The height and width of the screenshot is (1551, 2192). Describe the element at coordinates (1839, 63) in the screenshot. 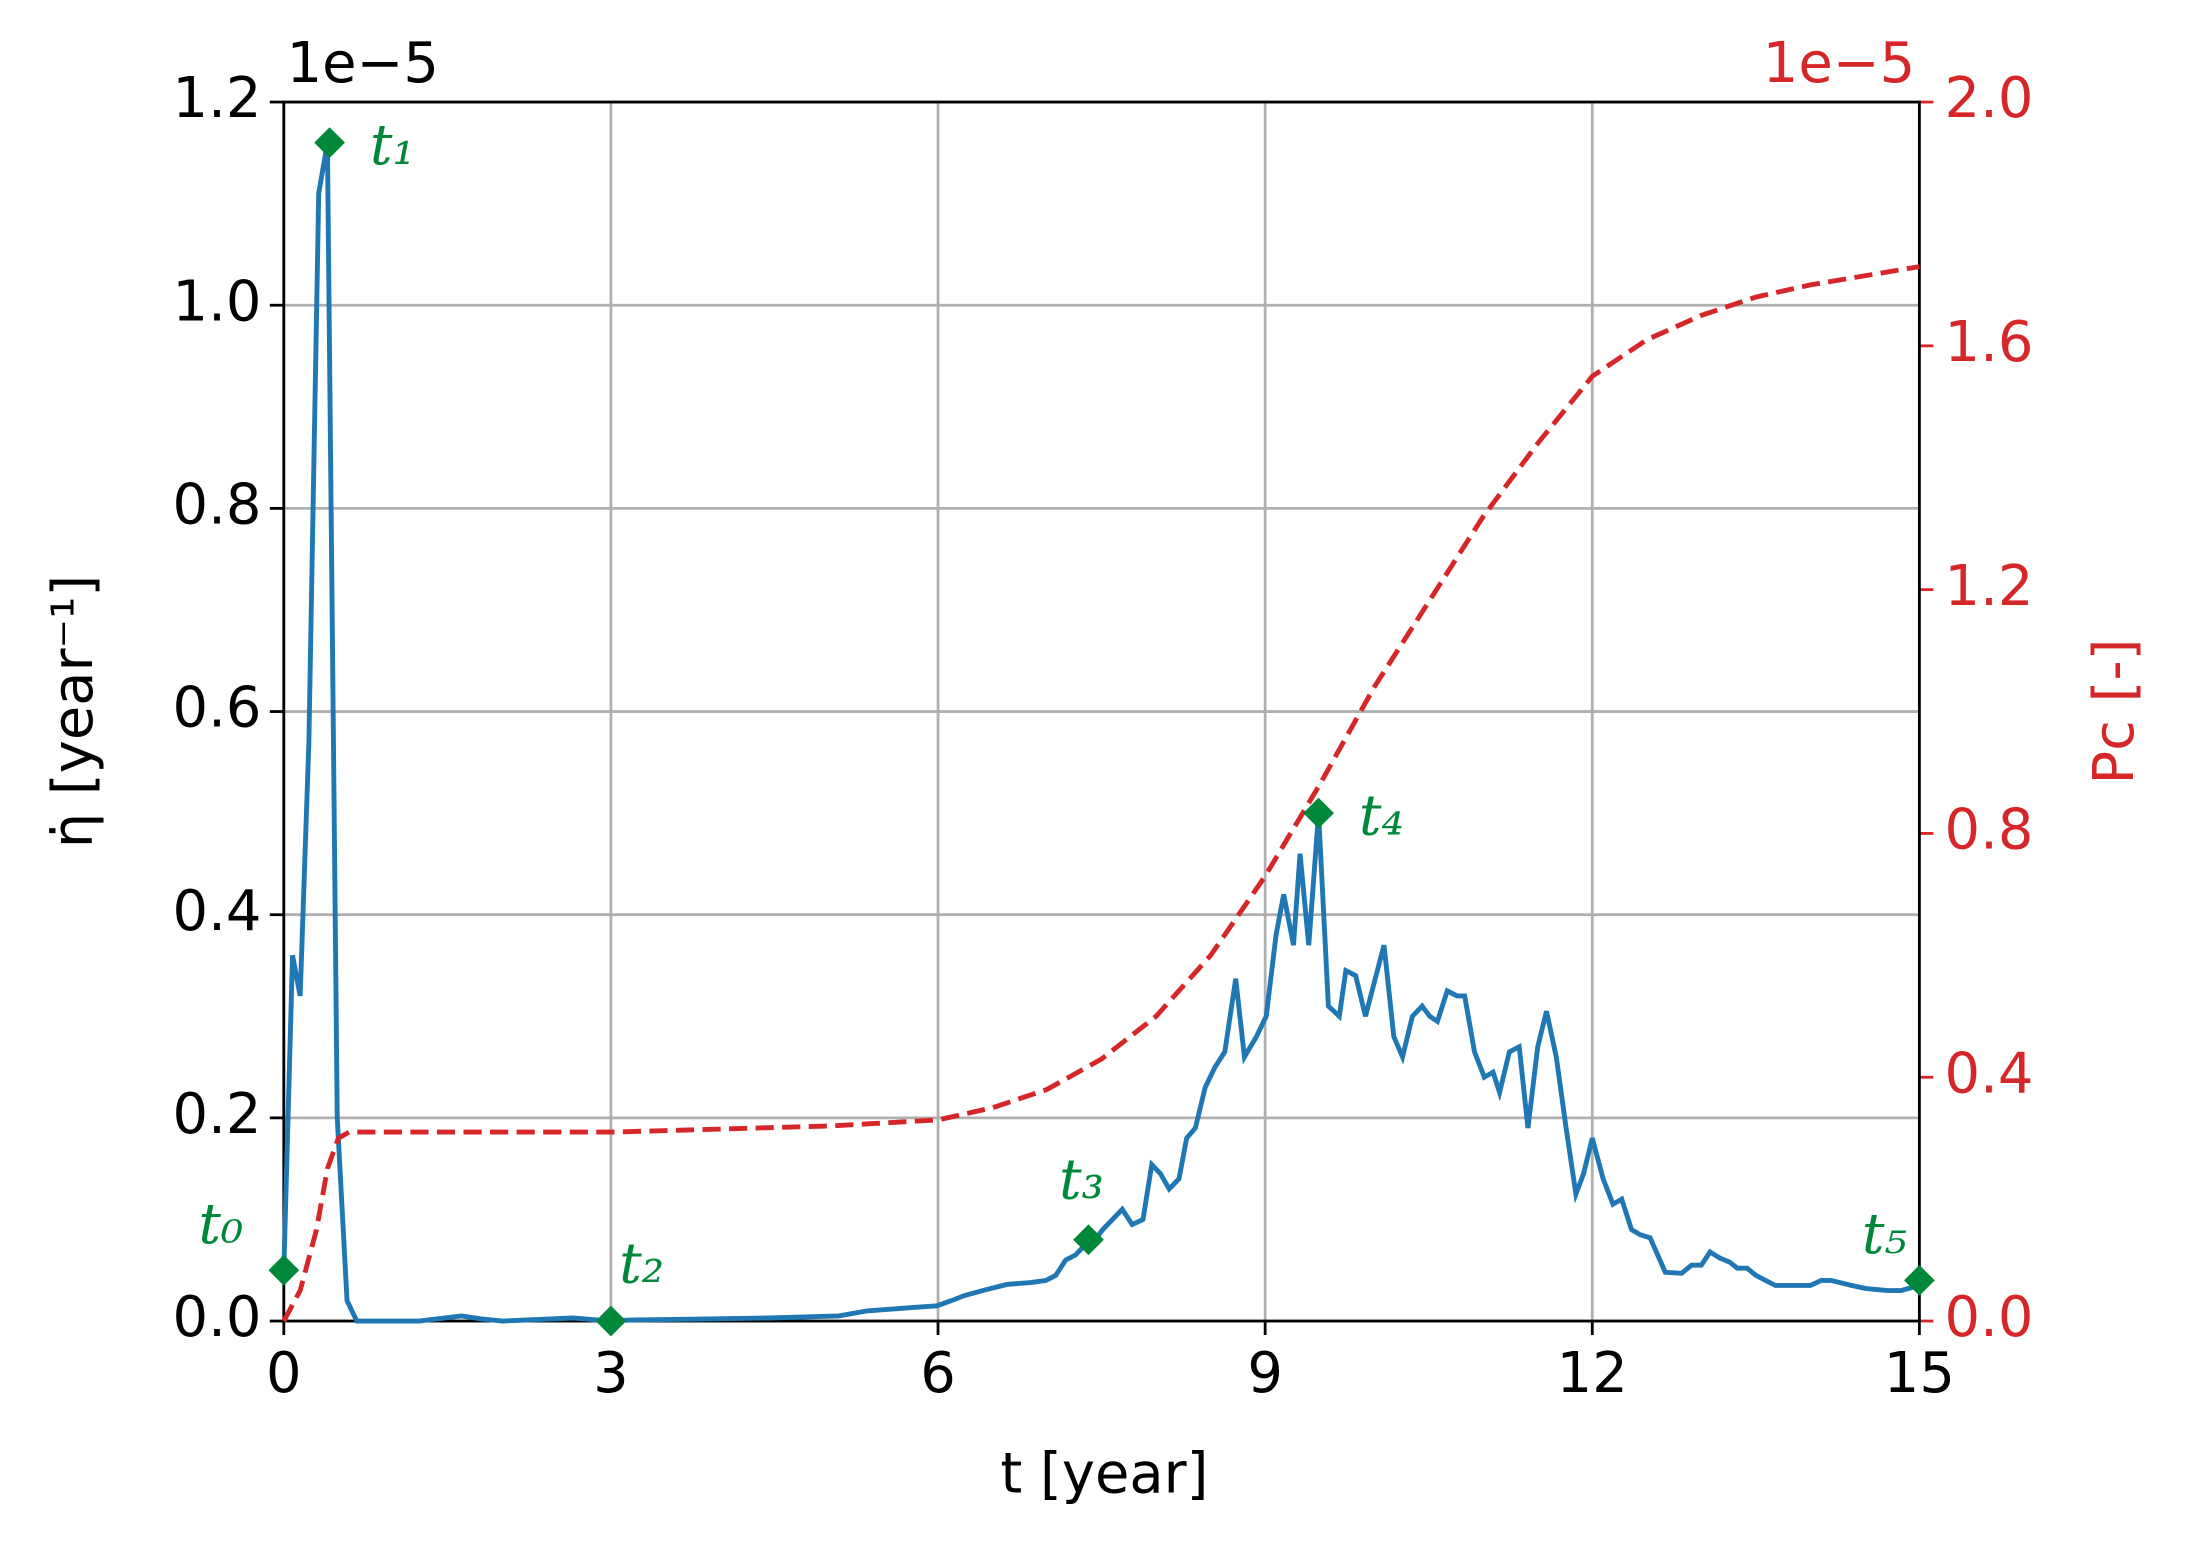

I see `y2-offset-text: 1e−5` at that location.